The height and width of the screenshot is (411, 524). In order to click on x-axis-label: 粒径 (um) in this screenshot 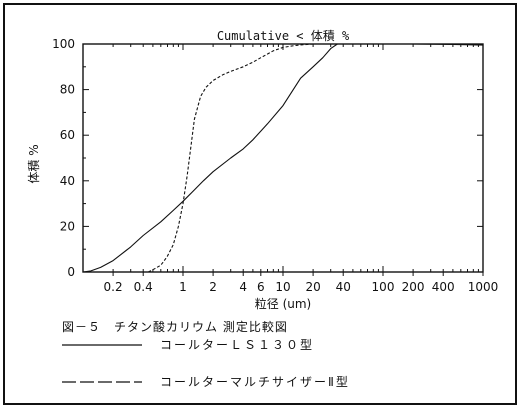, I will do `click(283, 303)`.